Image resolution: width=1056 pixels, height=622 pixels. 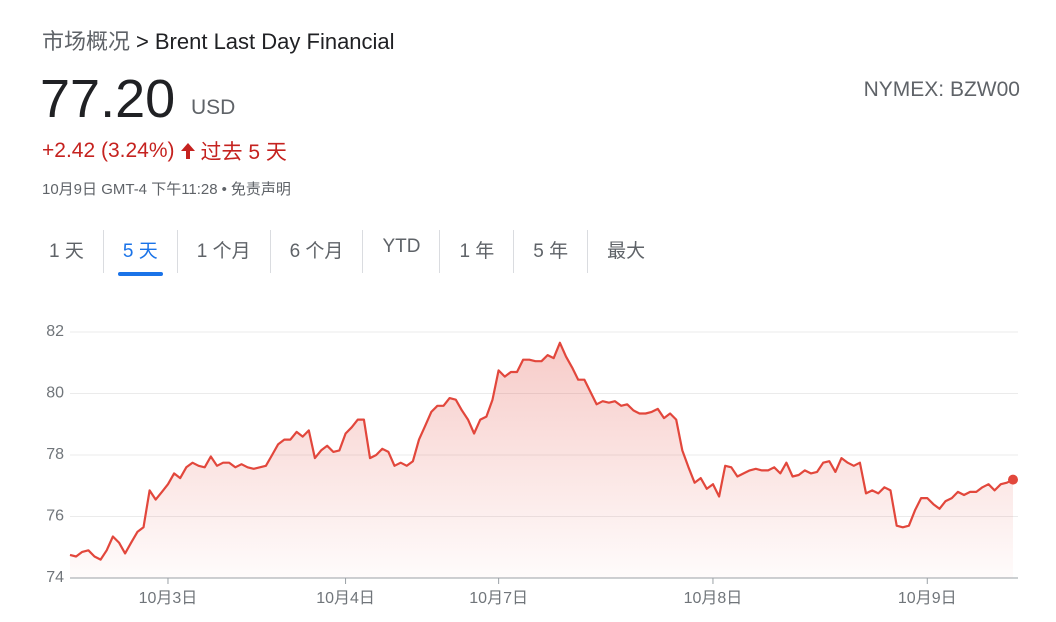 What do you see at coordinates (477, 251) in the screenshot?
I see `range-tab: 1 年` at bounding box center [477, 251].